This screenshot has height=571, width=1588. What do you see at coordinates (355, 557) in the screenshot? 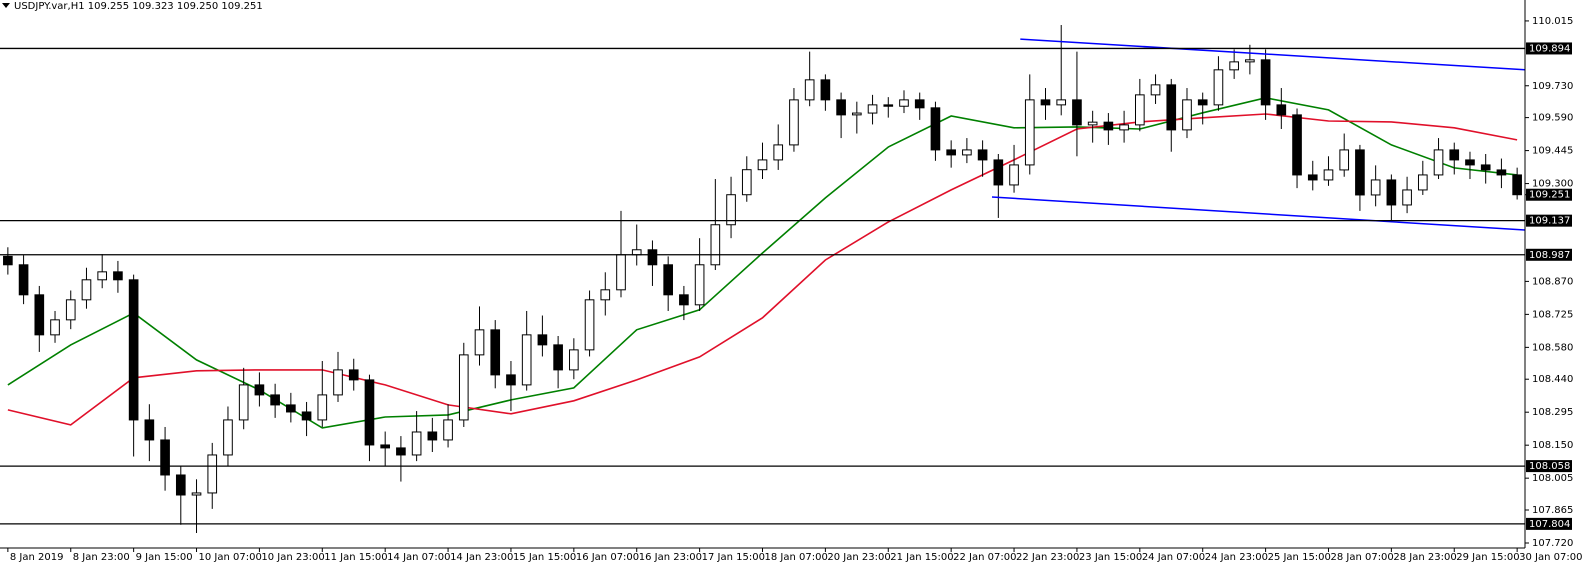
I see `x-tick-label: 11 Jan 15:00` at bounding box center [355, 557].